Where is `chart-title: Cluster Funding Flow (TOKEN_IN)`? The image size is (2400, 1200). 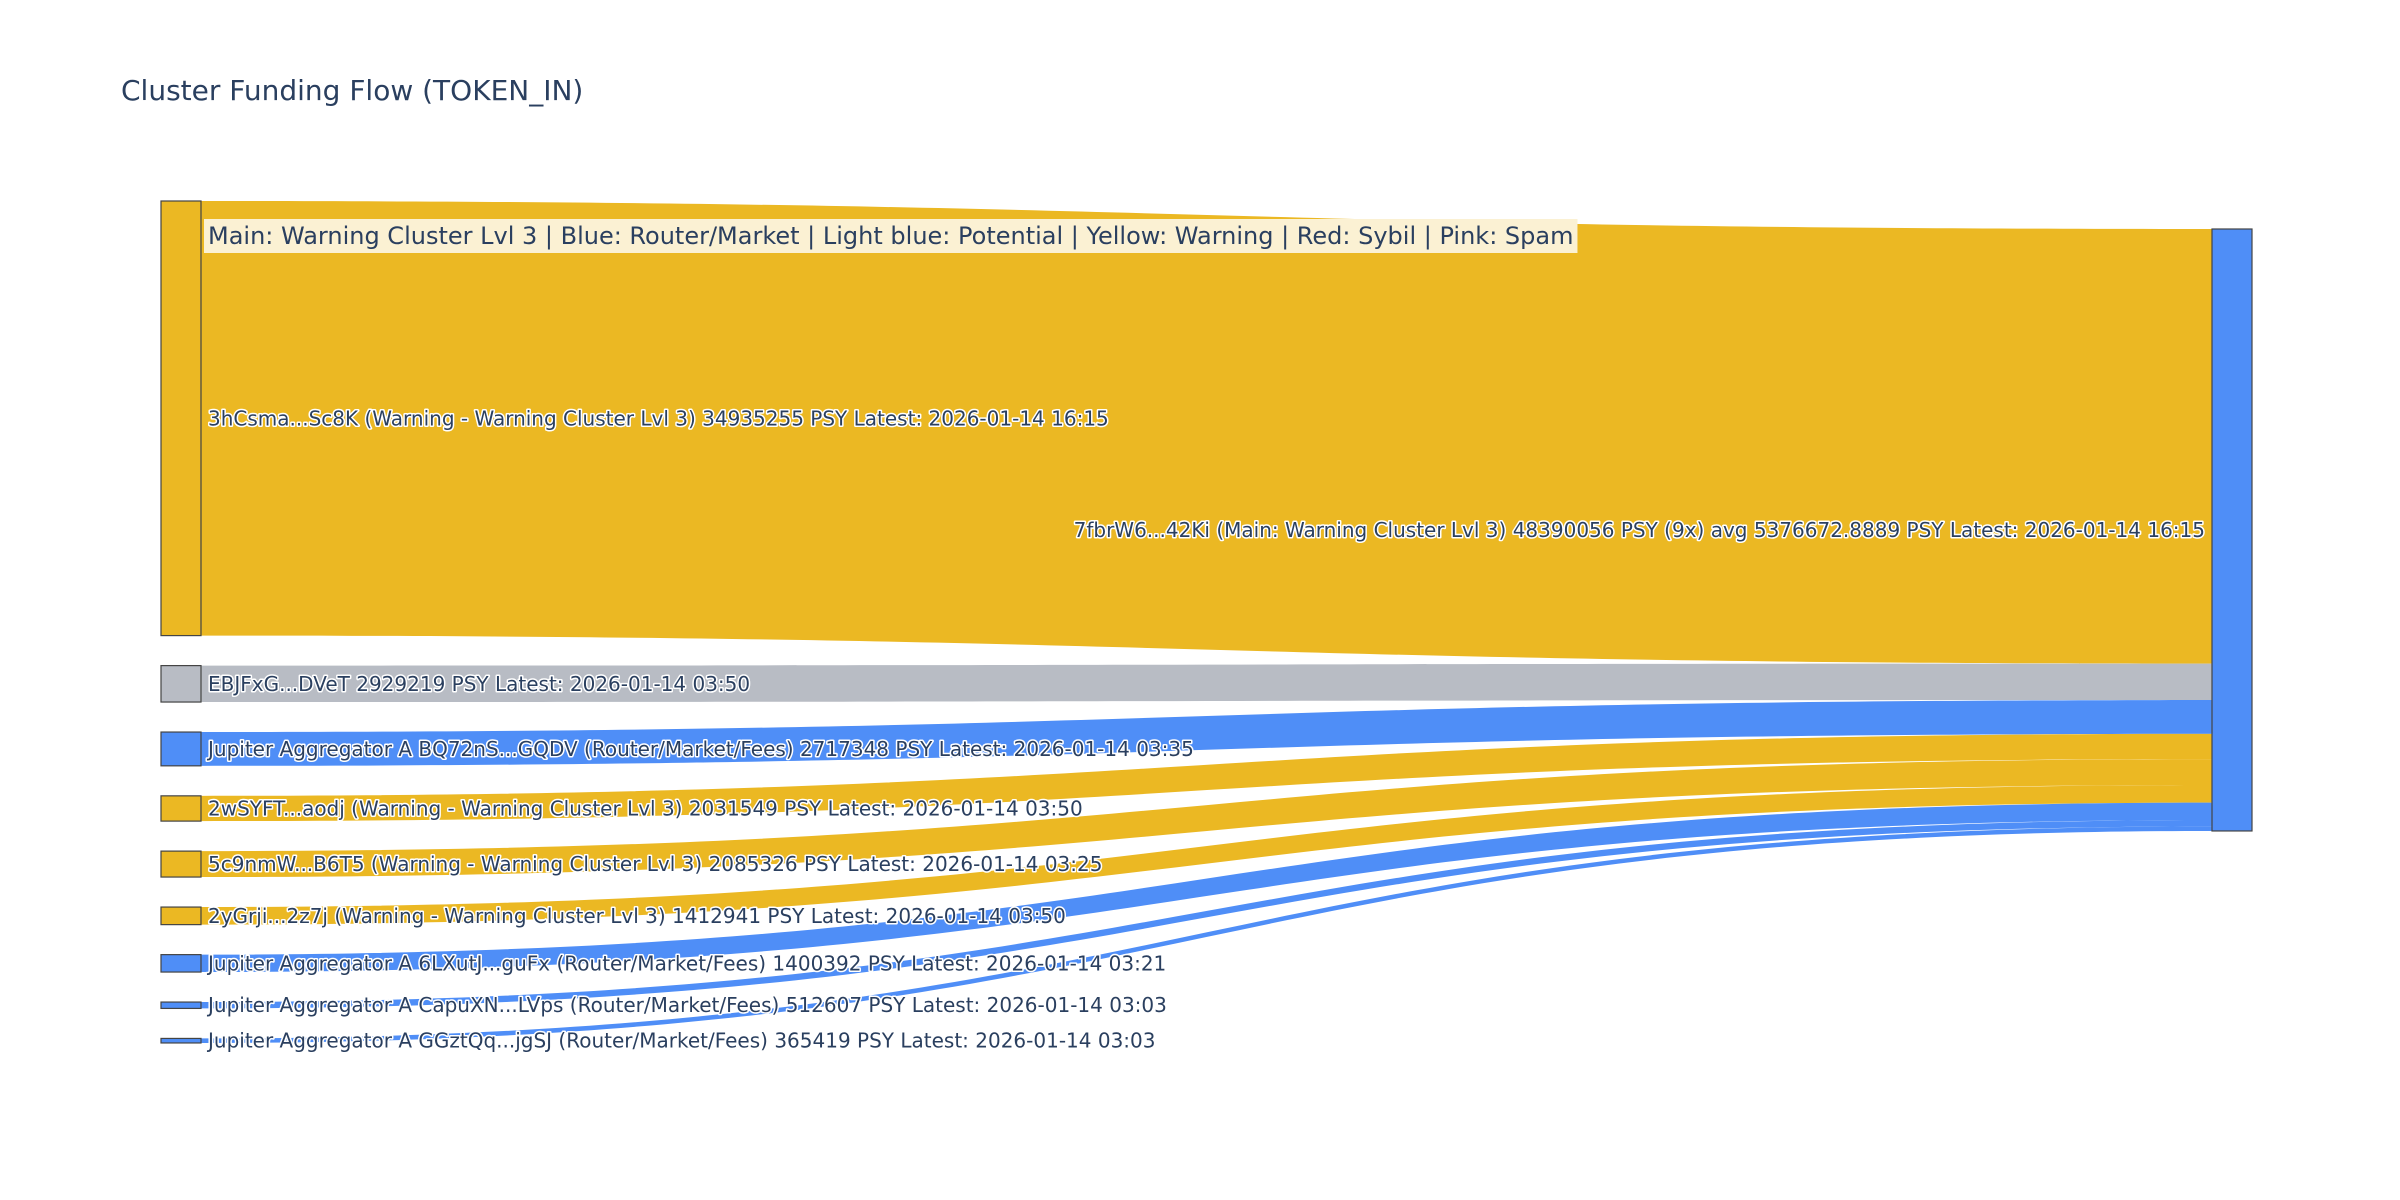 chart-title: Cluster Funding Flow (TOKEN_IN) is located at coordinates (352, 90).